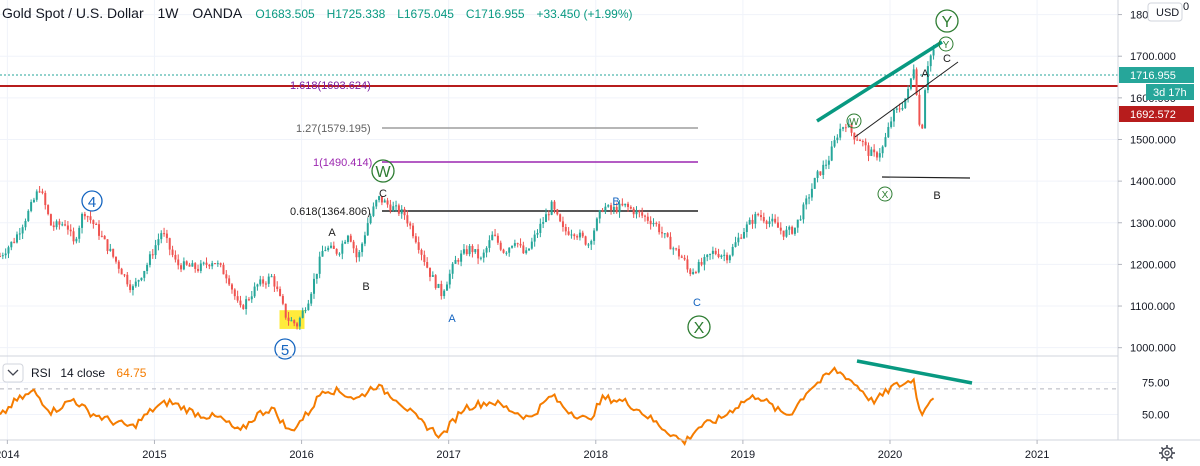 This screenshot has height=466, width=1200. I want to click on wave-a2-label: A, so click(452, 319).